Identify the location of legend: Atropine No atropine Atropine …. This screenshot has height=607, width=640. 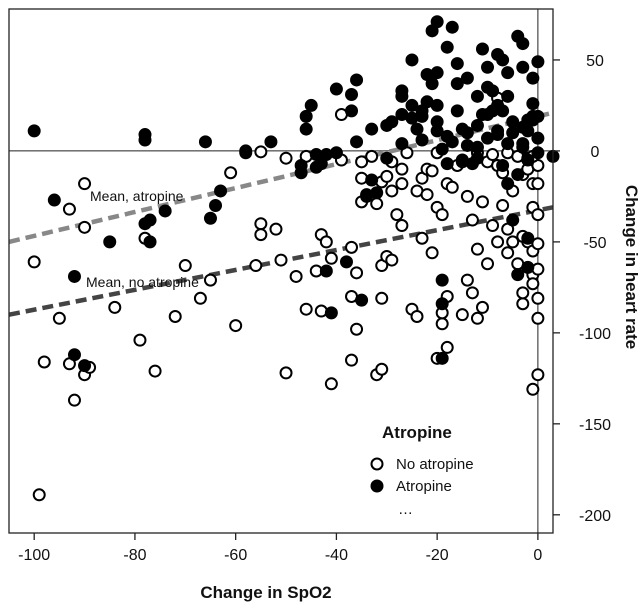
(422, 470).